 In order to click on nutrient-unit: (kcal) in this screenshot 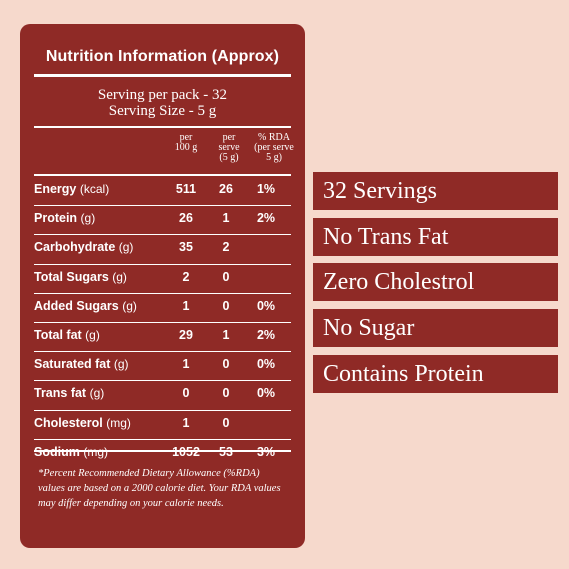, I will do `click(94, 189)`.